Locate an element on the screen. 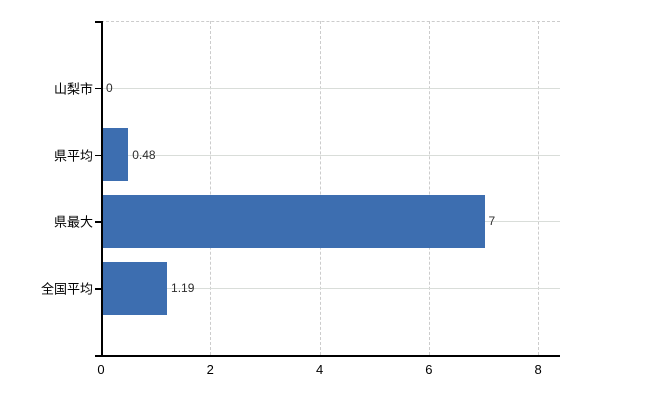  x-axis is located at coordinates (327, 356).